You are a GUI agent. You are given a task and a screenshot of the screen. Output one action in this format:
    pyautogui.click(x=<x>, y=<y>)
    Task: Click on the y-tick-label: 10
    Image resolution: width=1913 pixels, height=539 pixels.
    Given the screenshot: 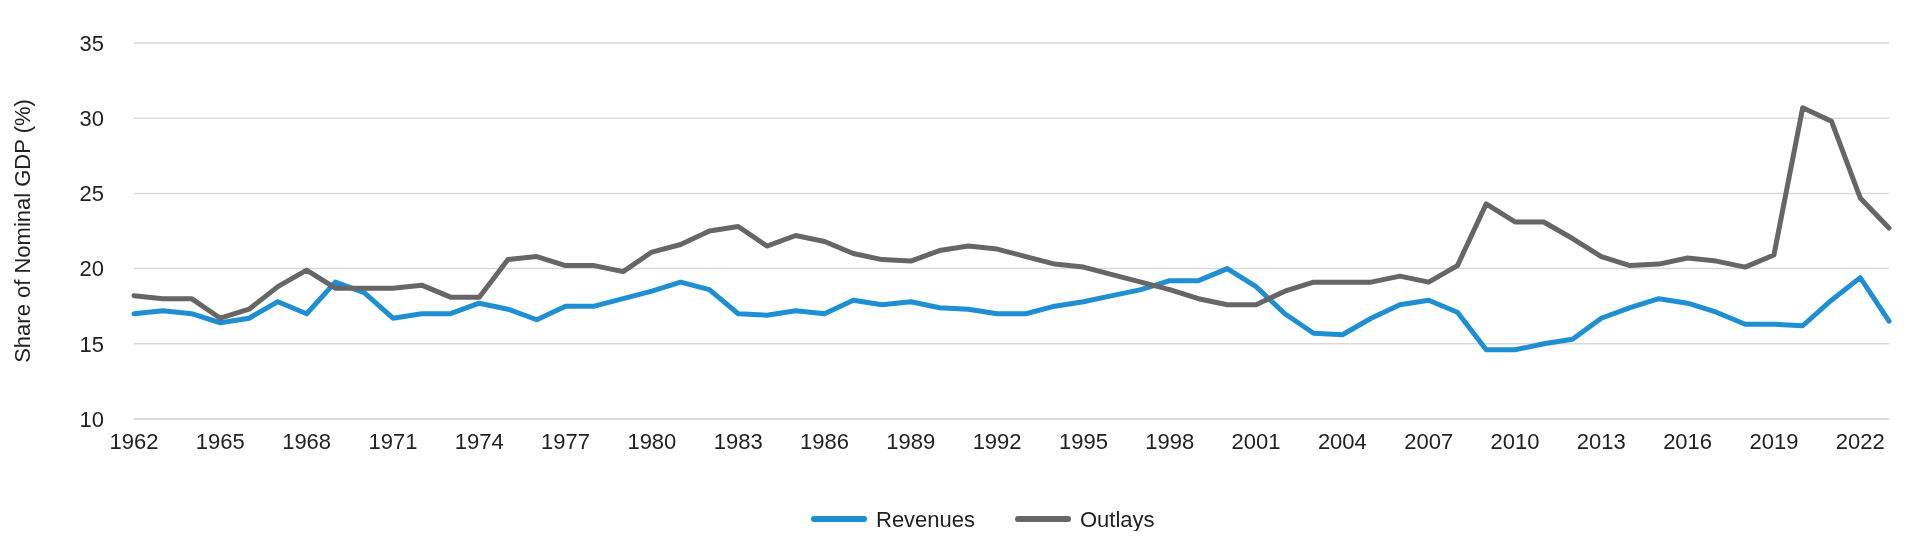 What is the action you would take?
    pyautogui.click(x=91, y=419)
    